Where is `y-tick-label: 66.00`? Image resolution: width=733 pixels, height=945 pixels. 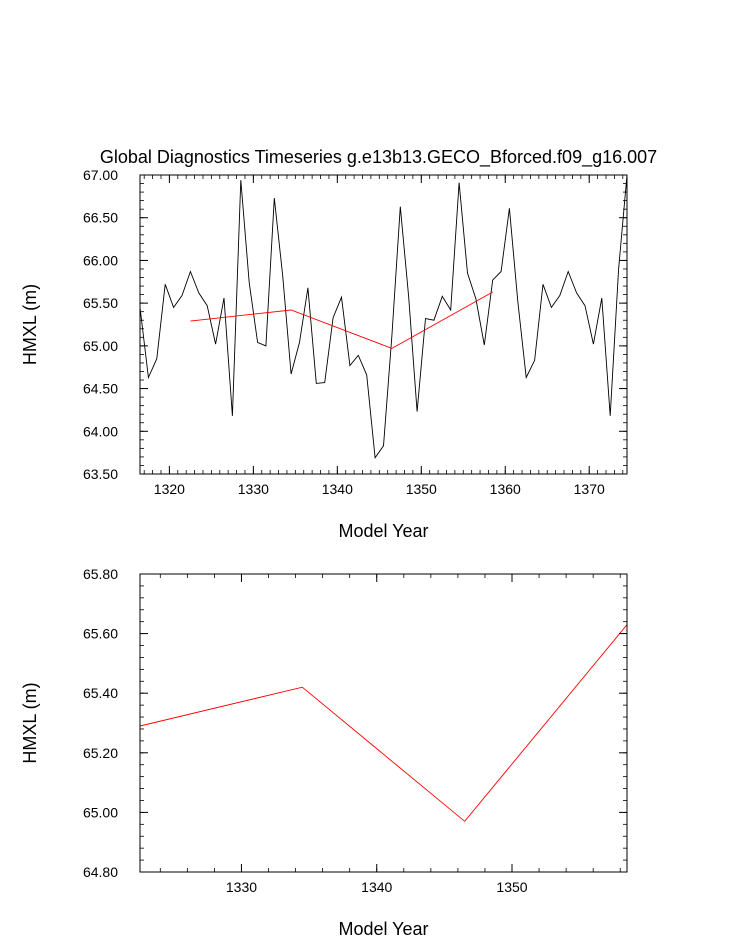 y-tick-label: 66.00 is located at coordinates (100, 260).